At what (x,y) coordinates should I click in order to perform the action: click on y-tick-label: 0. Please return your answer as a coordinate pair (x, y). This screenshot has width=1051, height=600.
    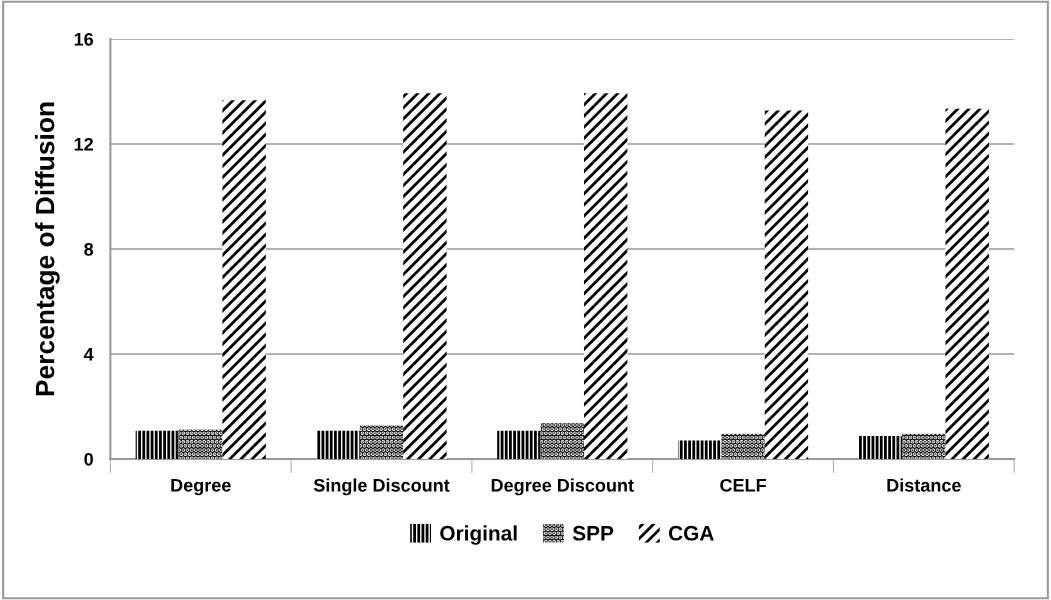
    Looking at the image, I should click on (88, 459).